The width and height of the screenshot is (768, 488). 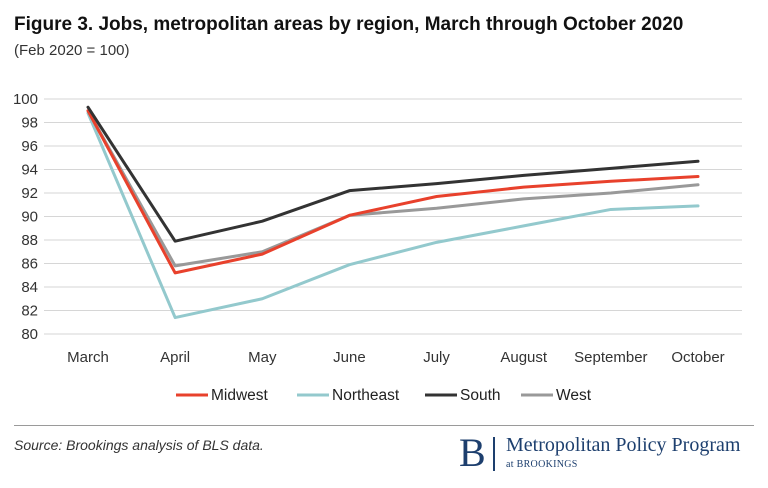 I want to click on y-tick-label: 92, so click(x=29, y=193).